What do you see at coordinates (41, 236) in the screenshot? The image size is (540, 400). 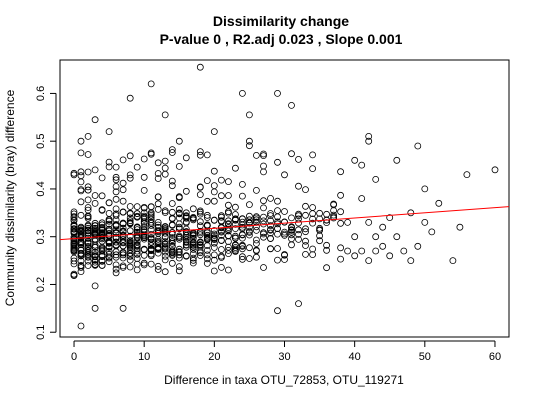 I see `y-tick-label: 0.3` at bounding box center [41, 236].